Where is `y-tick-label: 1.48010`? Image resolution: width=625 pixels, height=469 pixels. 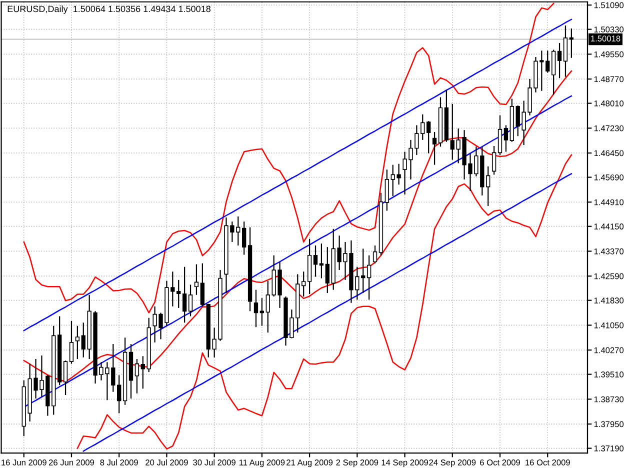 y-tick-label: 1.48010 is located at coordinates (609, 103).